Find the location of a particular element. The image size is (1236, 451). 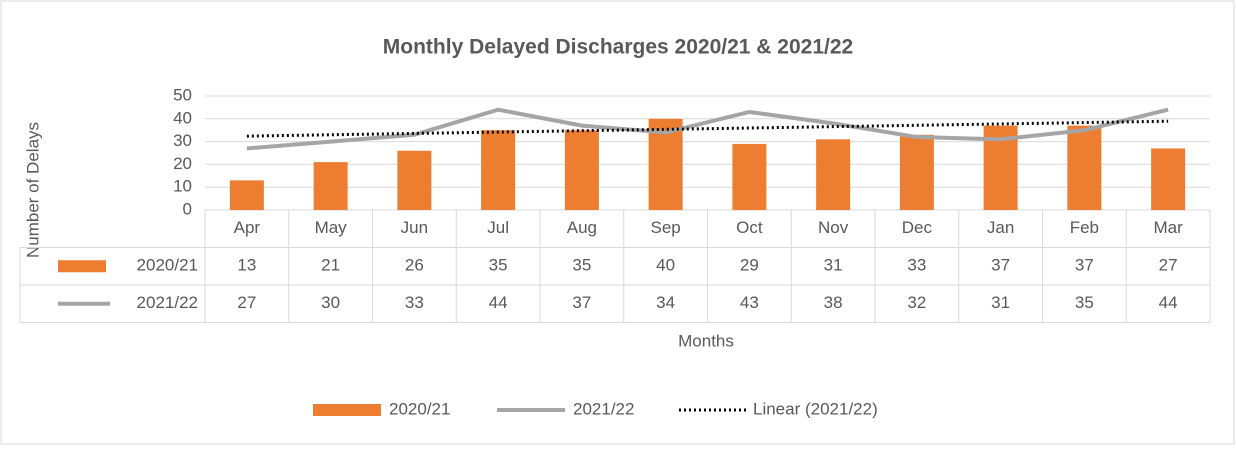

x-tick-label: Oct is located at coordinates (749, 227).